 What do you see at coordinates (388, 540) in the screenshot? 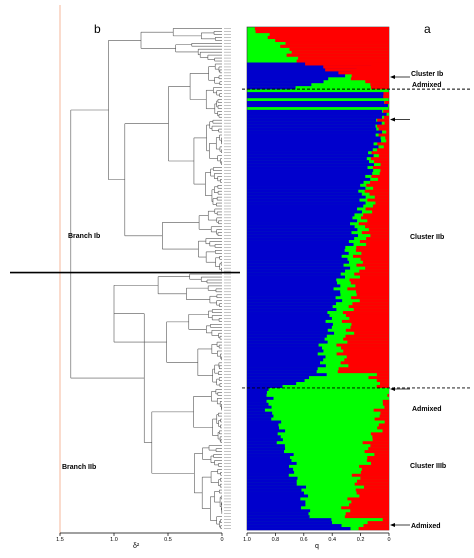
I see `structure-x-tick-label: 0` at bounding box center [388, 540].